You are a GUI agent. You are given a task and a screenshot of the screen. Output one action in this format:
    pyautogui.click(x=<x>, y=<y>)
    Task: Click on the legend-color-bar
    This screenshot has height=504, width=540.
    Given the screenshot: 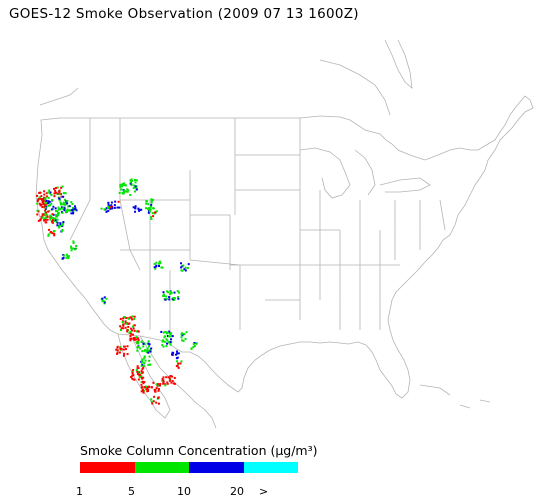 What is the action you would take?
    pyautogui.click(x=189, y=467)
    